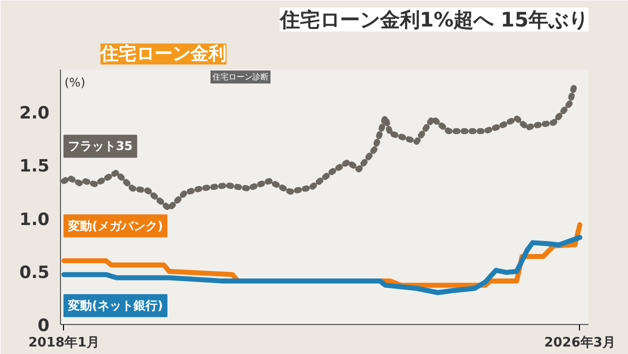 The height and width of the screenshot is (354, 628). I want to click on chart-title: 住宅ローン金利1%超へ 15年ぶり, so click(433, 20).